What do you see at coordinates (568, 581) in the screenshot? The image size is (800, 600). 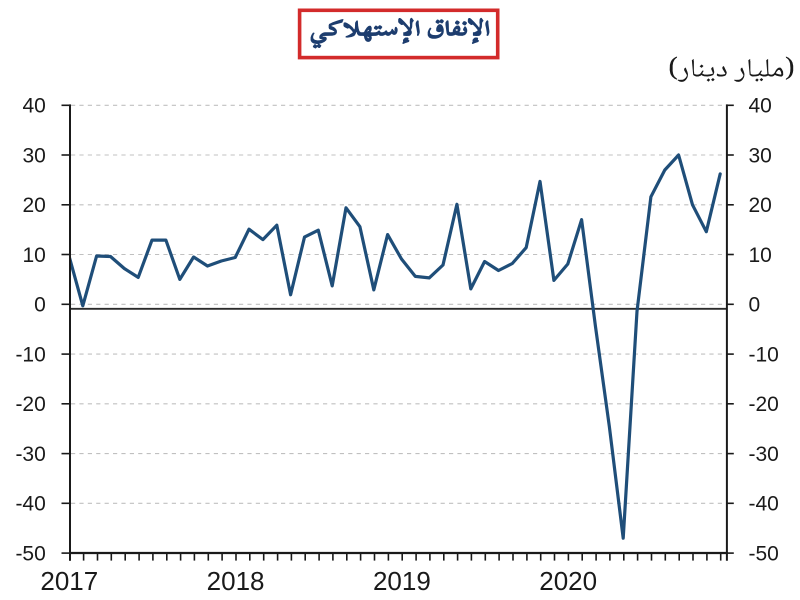 I see `svg-text: 2020` at bounding box center [568, 581].